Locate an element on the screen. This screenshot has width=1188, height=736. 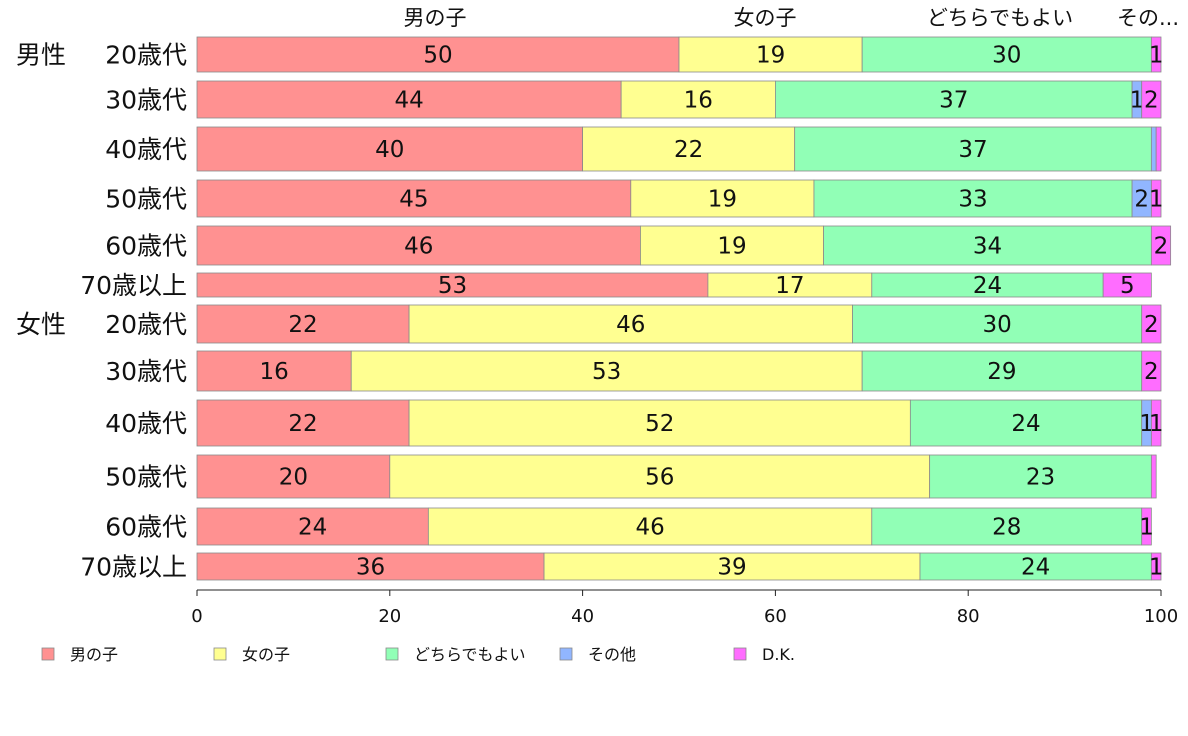
segment-value-label: 16 is located at coordinates (273, 372).